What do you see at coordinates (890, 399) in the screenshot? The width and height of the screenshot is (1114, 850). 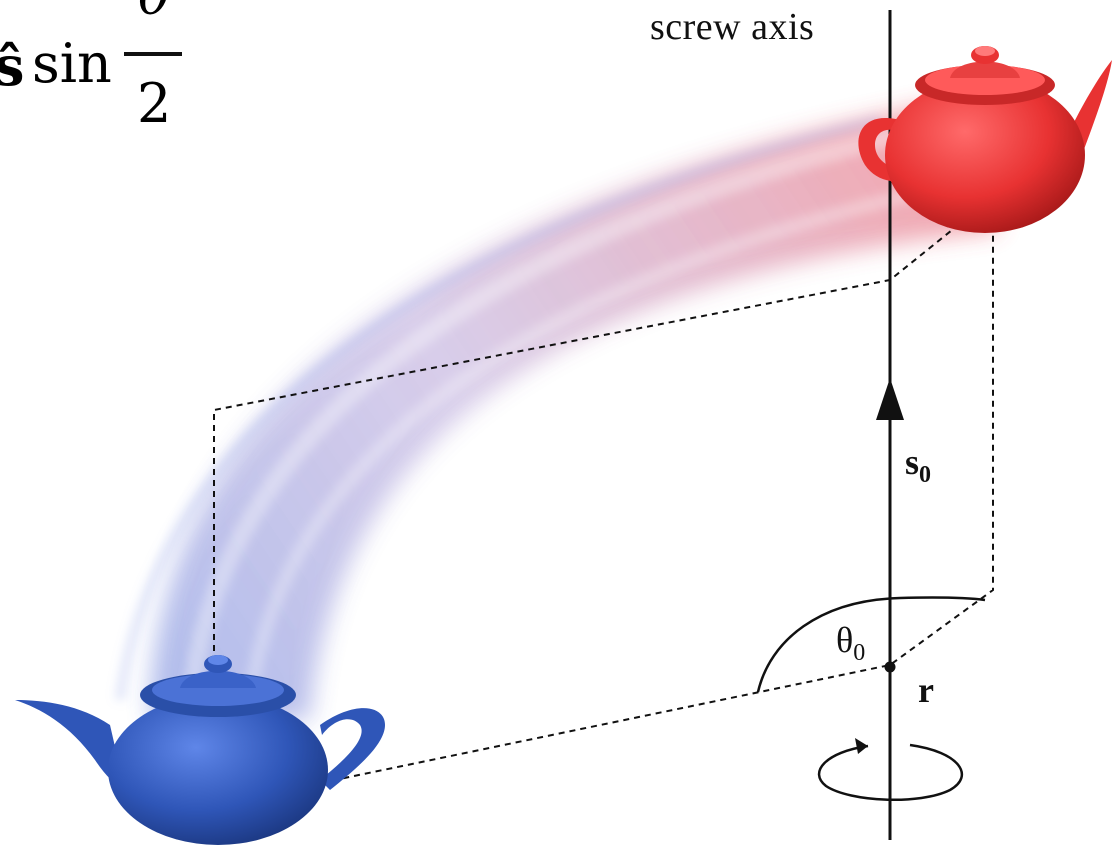 I see `s0-arrowhead` at bounding box center [890, 399].